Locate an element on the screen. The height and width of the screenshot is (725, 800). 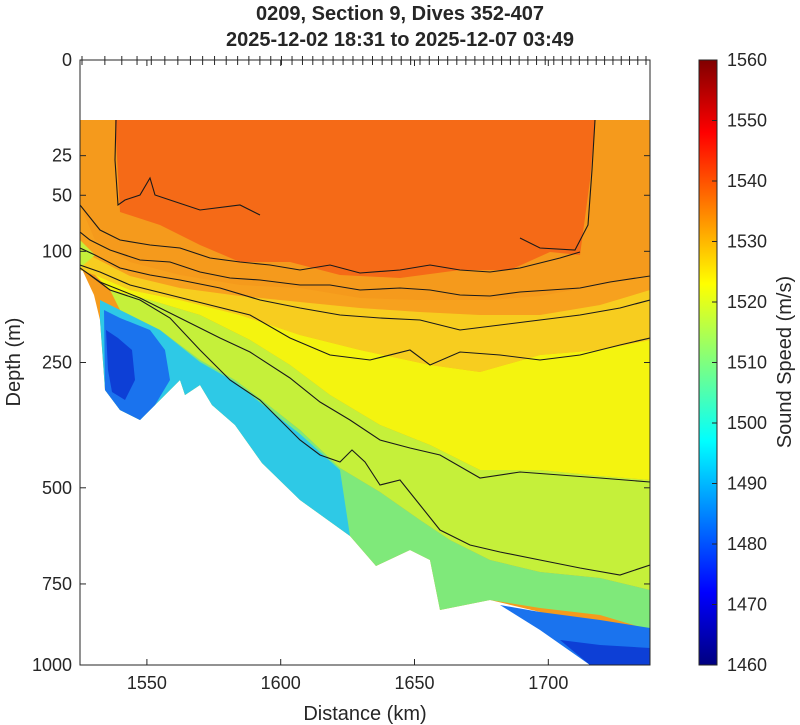
mixed-layer-edge is located at coordinates (87, 254).